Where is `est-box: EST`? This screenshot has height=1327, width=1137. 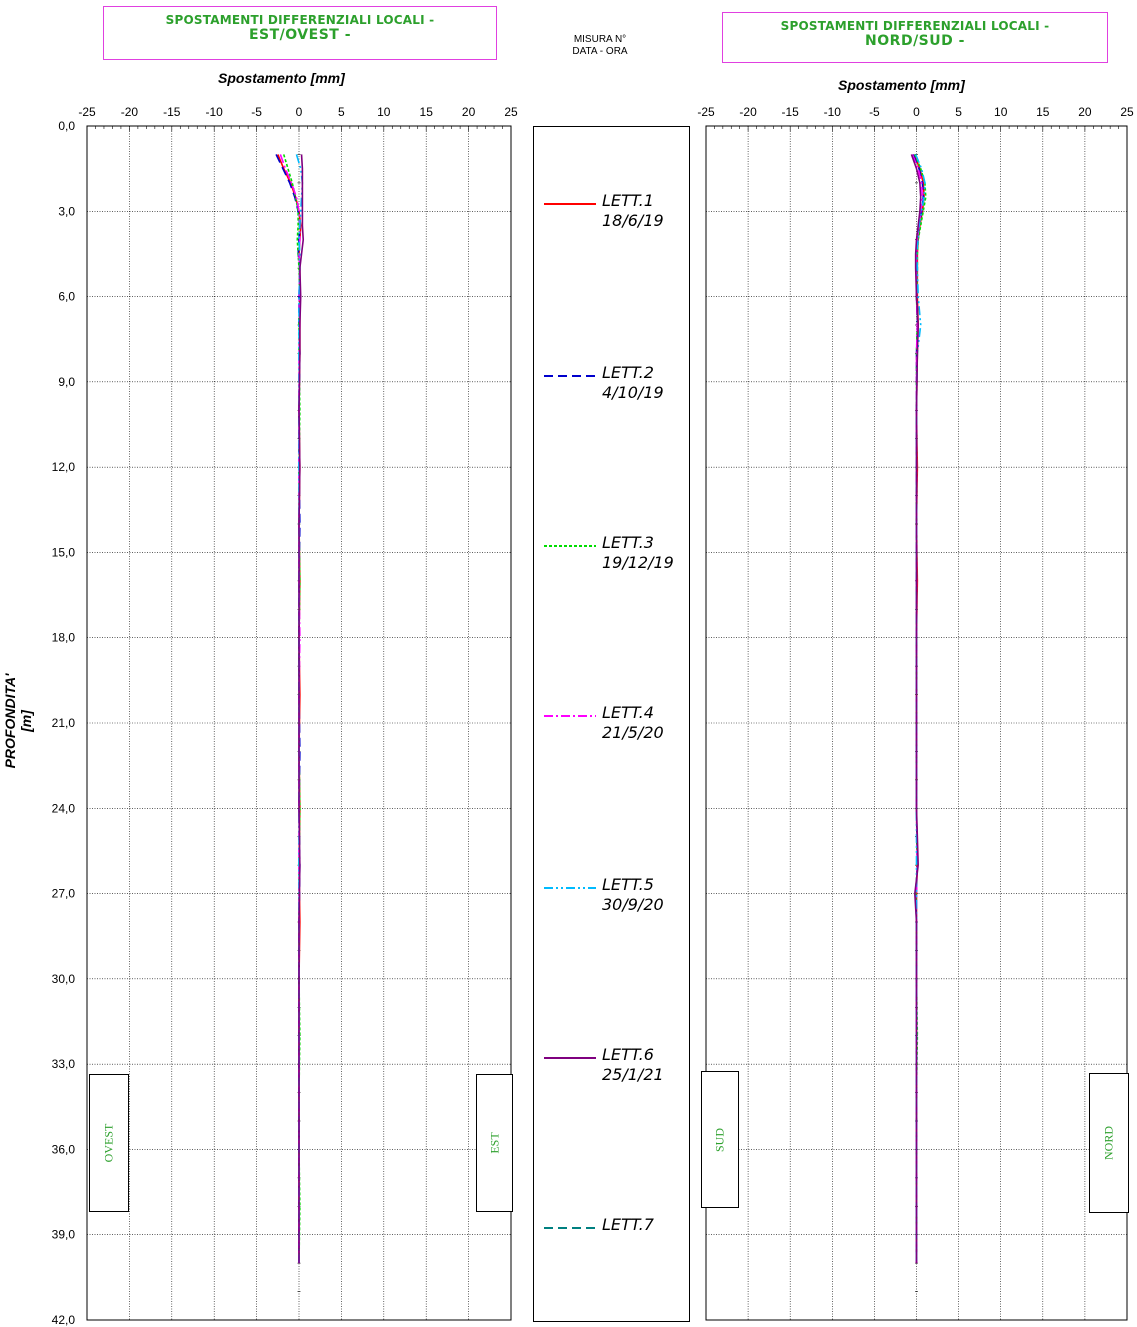
est-box: EST is located at coordinates (494, 1143).